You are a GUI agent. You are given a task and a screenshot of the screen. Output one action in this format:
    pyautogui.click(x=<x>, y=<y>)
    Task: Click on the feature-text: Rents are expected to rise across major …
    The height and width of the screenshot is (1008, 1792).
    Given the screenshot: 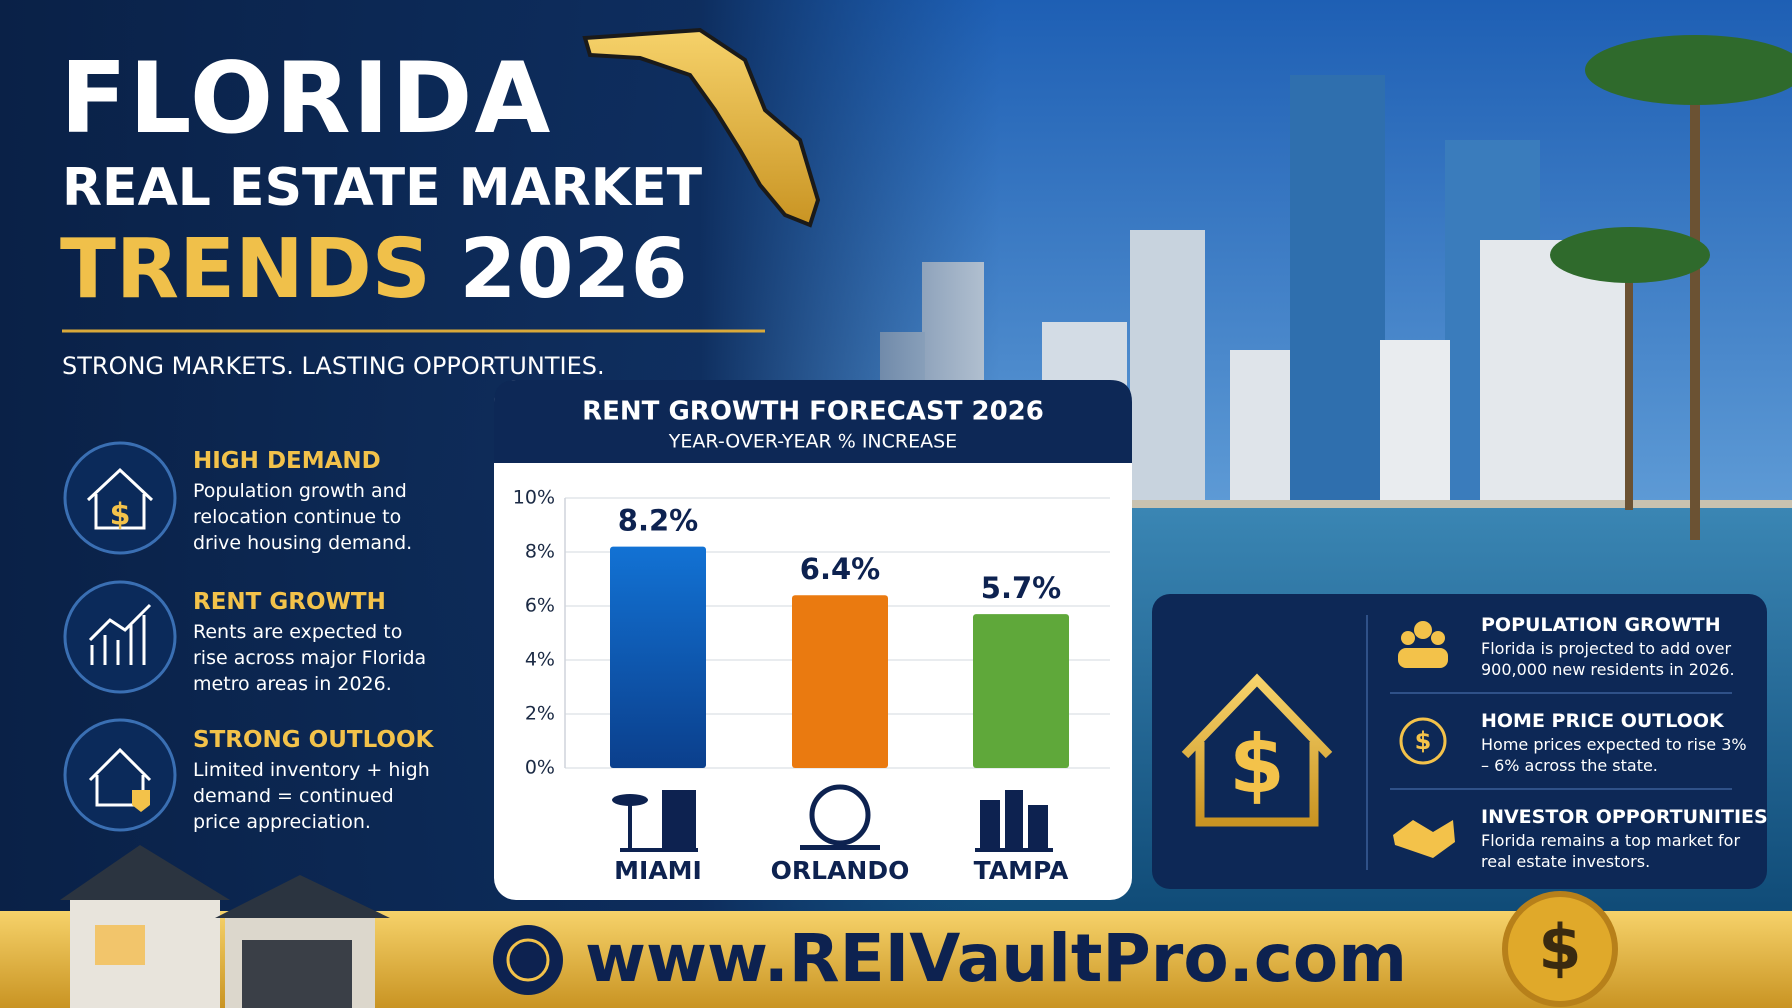 What is the action you would take?
    pyautogui.click(x=310, y=658)
    